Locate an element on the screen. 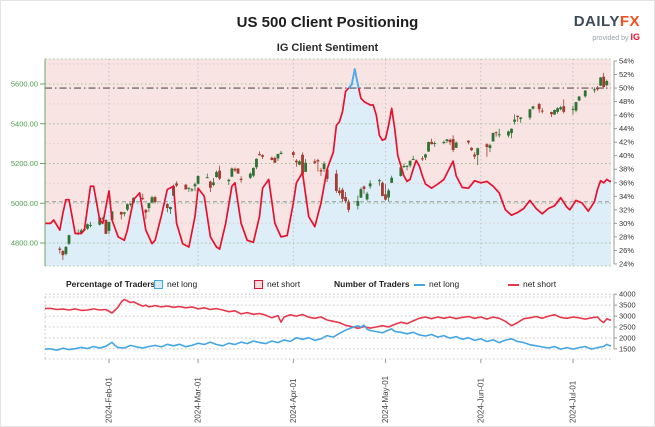 The image size is (655, 427). legend-pct-net-short: net short is located at coordinates (284, 284).